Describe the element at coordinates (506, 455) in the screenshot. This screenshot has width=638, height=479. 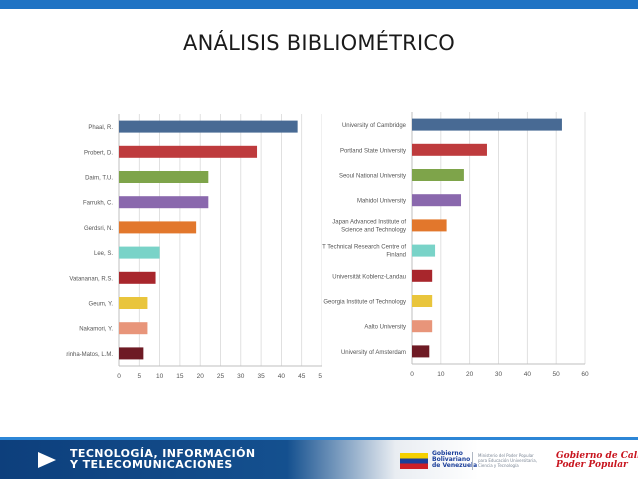
I see `ministry-line-1: Ministerio del Poder Popular` at that location.